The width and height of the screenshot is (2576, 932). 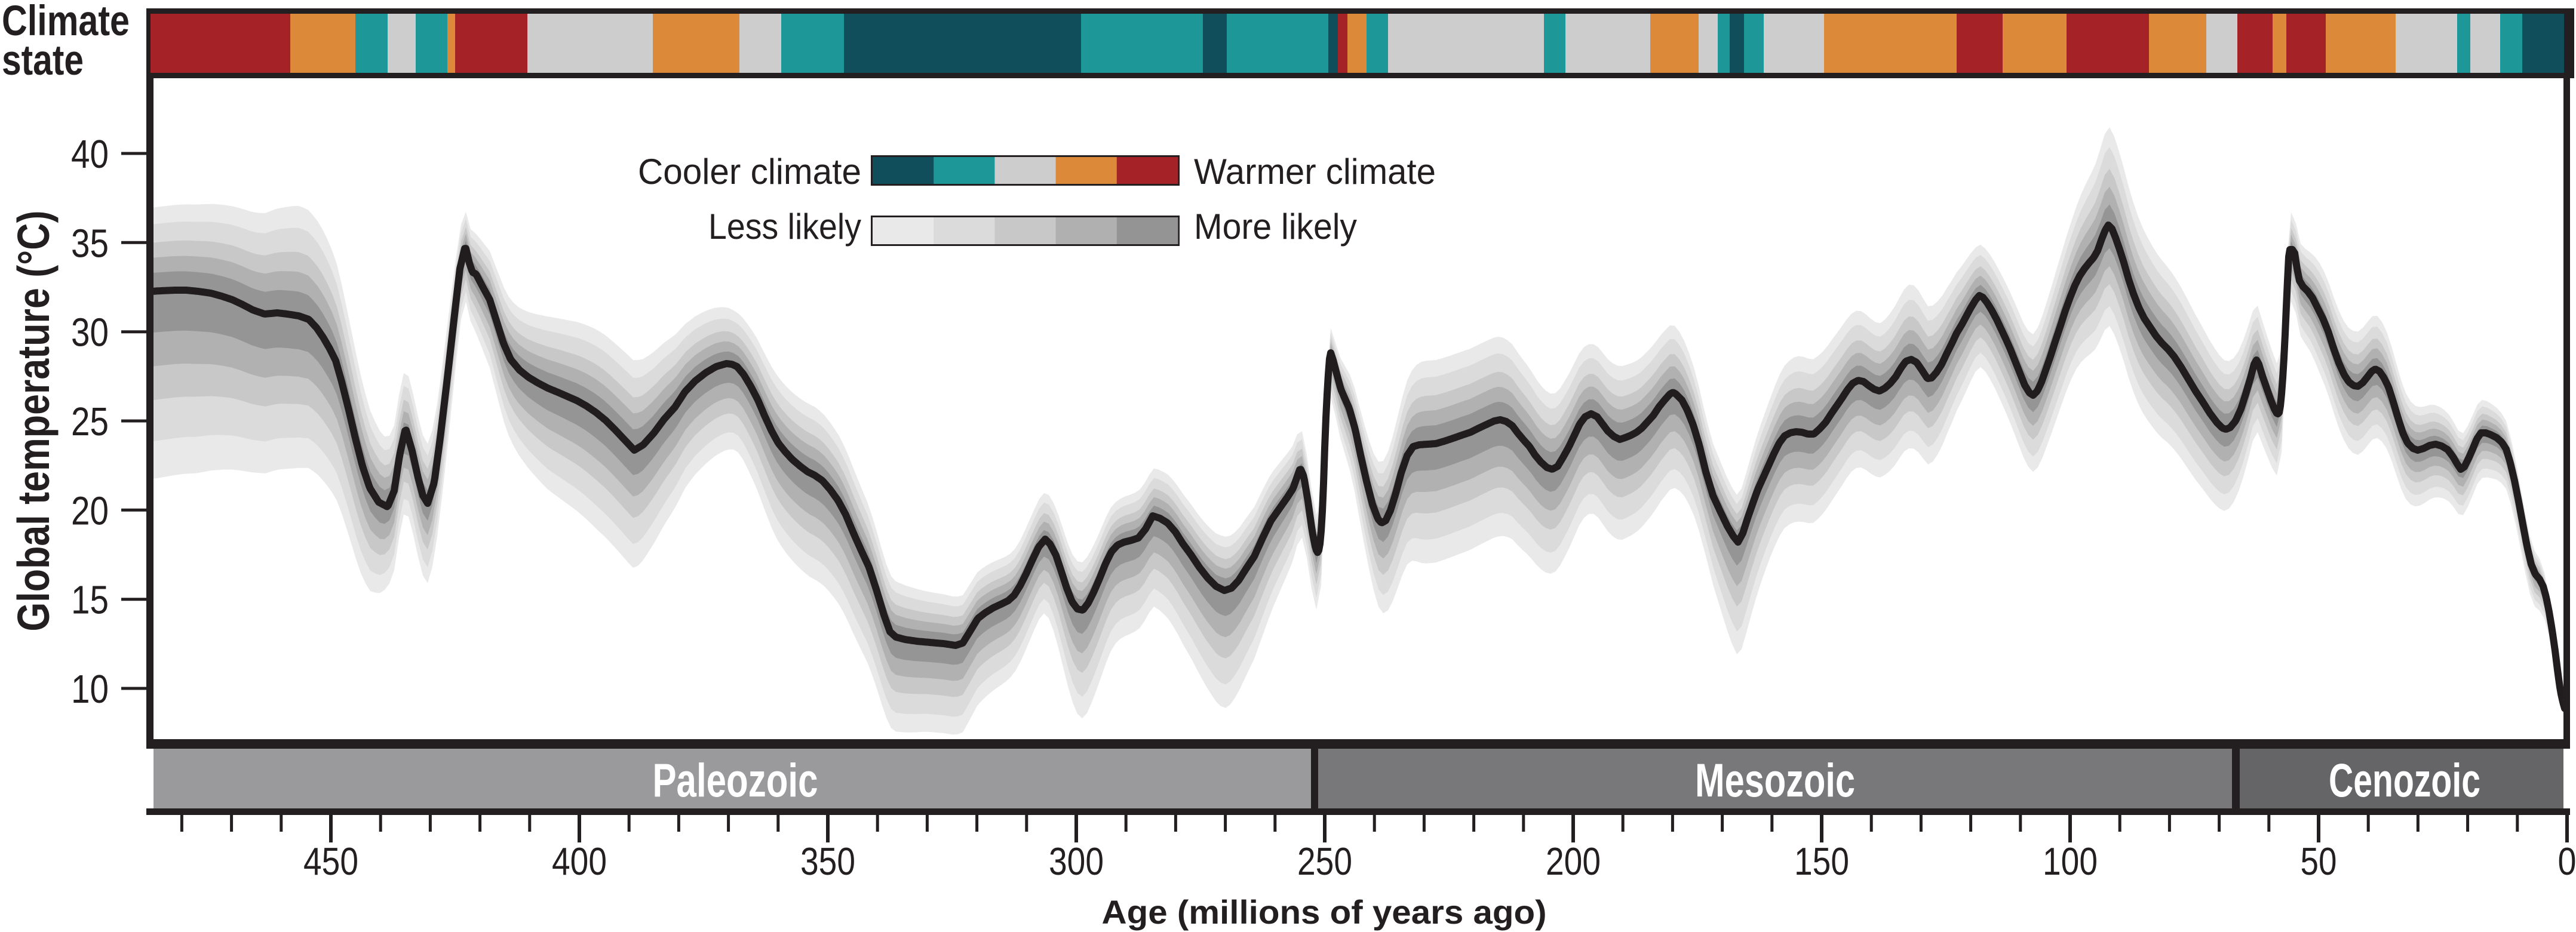 What do you see at coordinates (2070, 861) in the screenshot?
I see `svg-text: 100` at bounding box center [2070, 861].